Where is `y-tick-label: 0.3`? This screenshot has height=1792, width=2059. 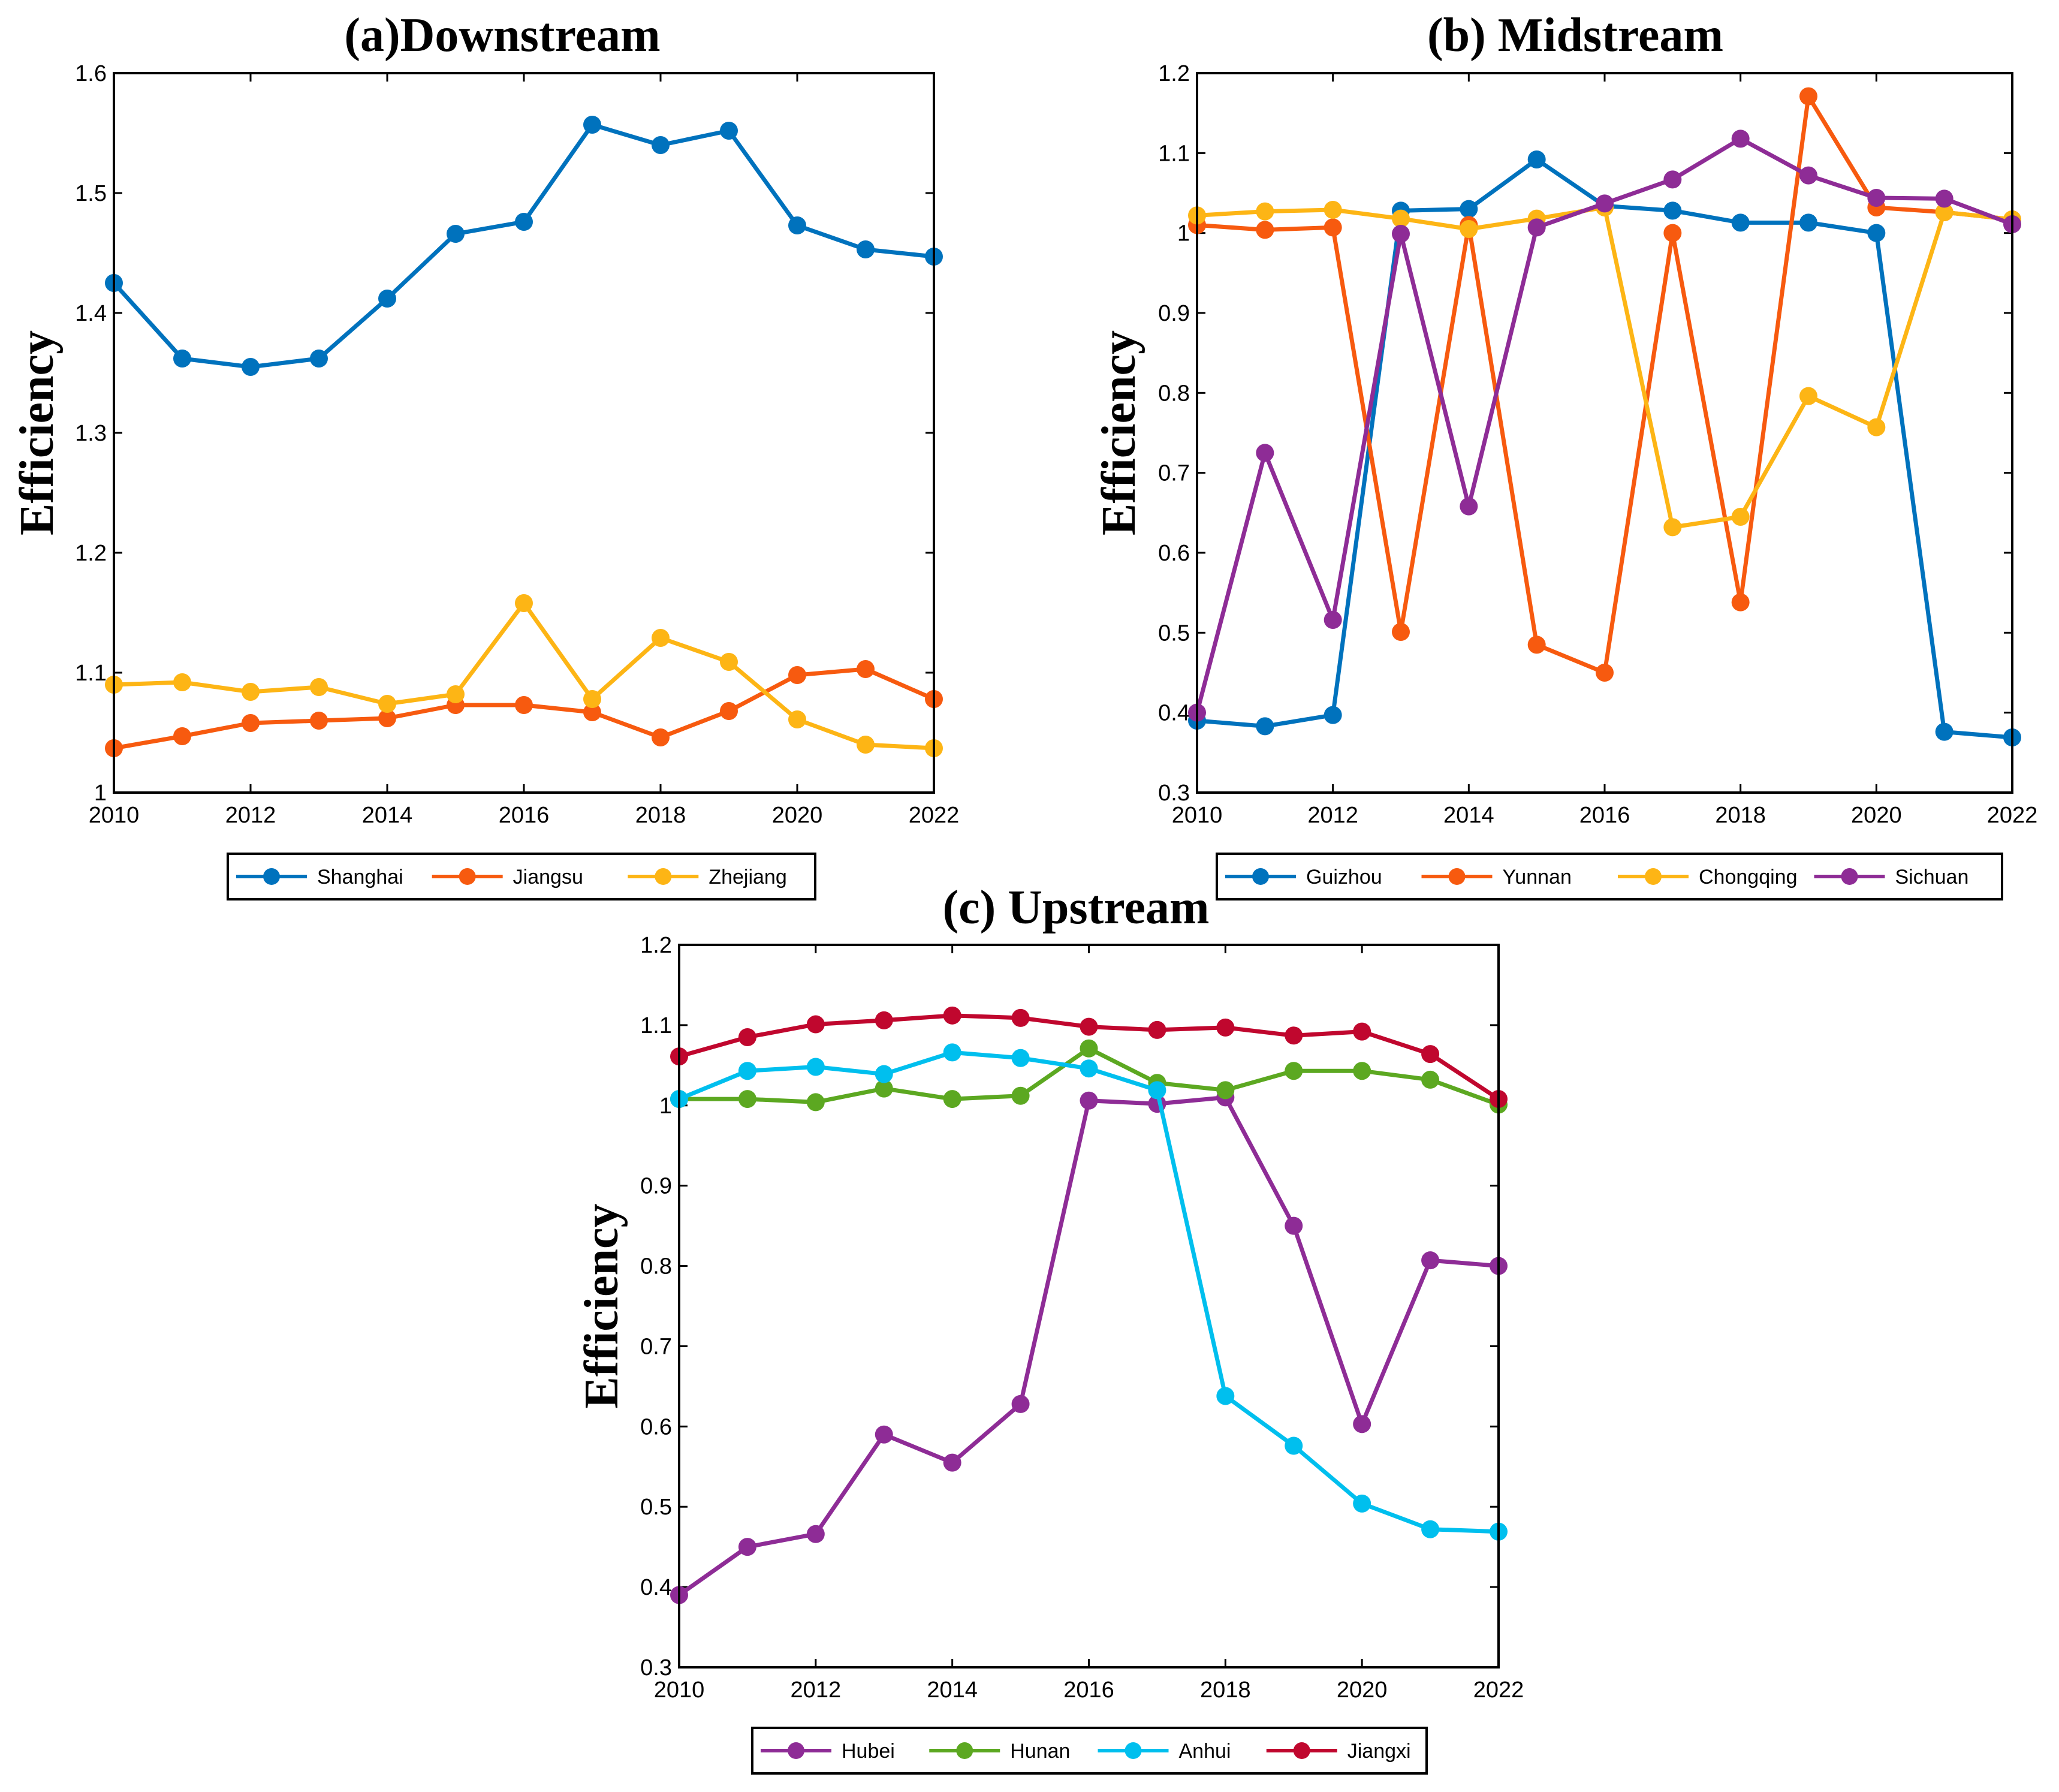
y-tick-label: 0.3 is located at coordinates (656, 1667).